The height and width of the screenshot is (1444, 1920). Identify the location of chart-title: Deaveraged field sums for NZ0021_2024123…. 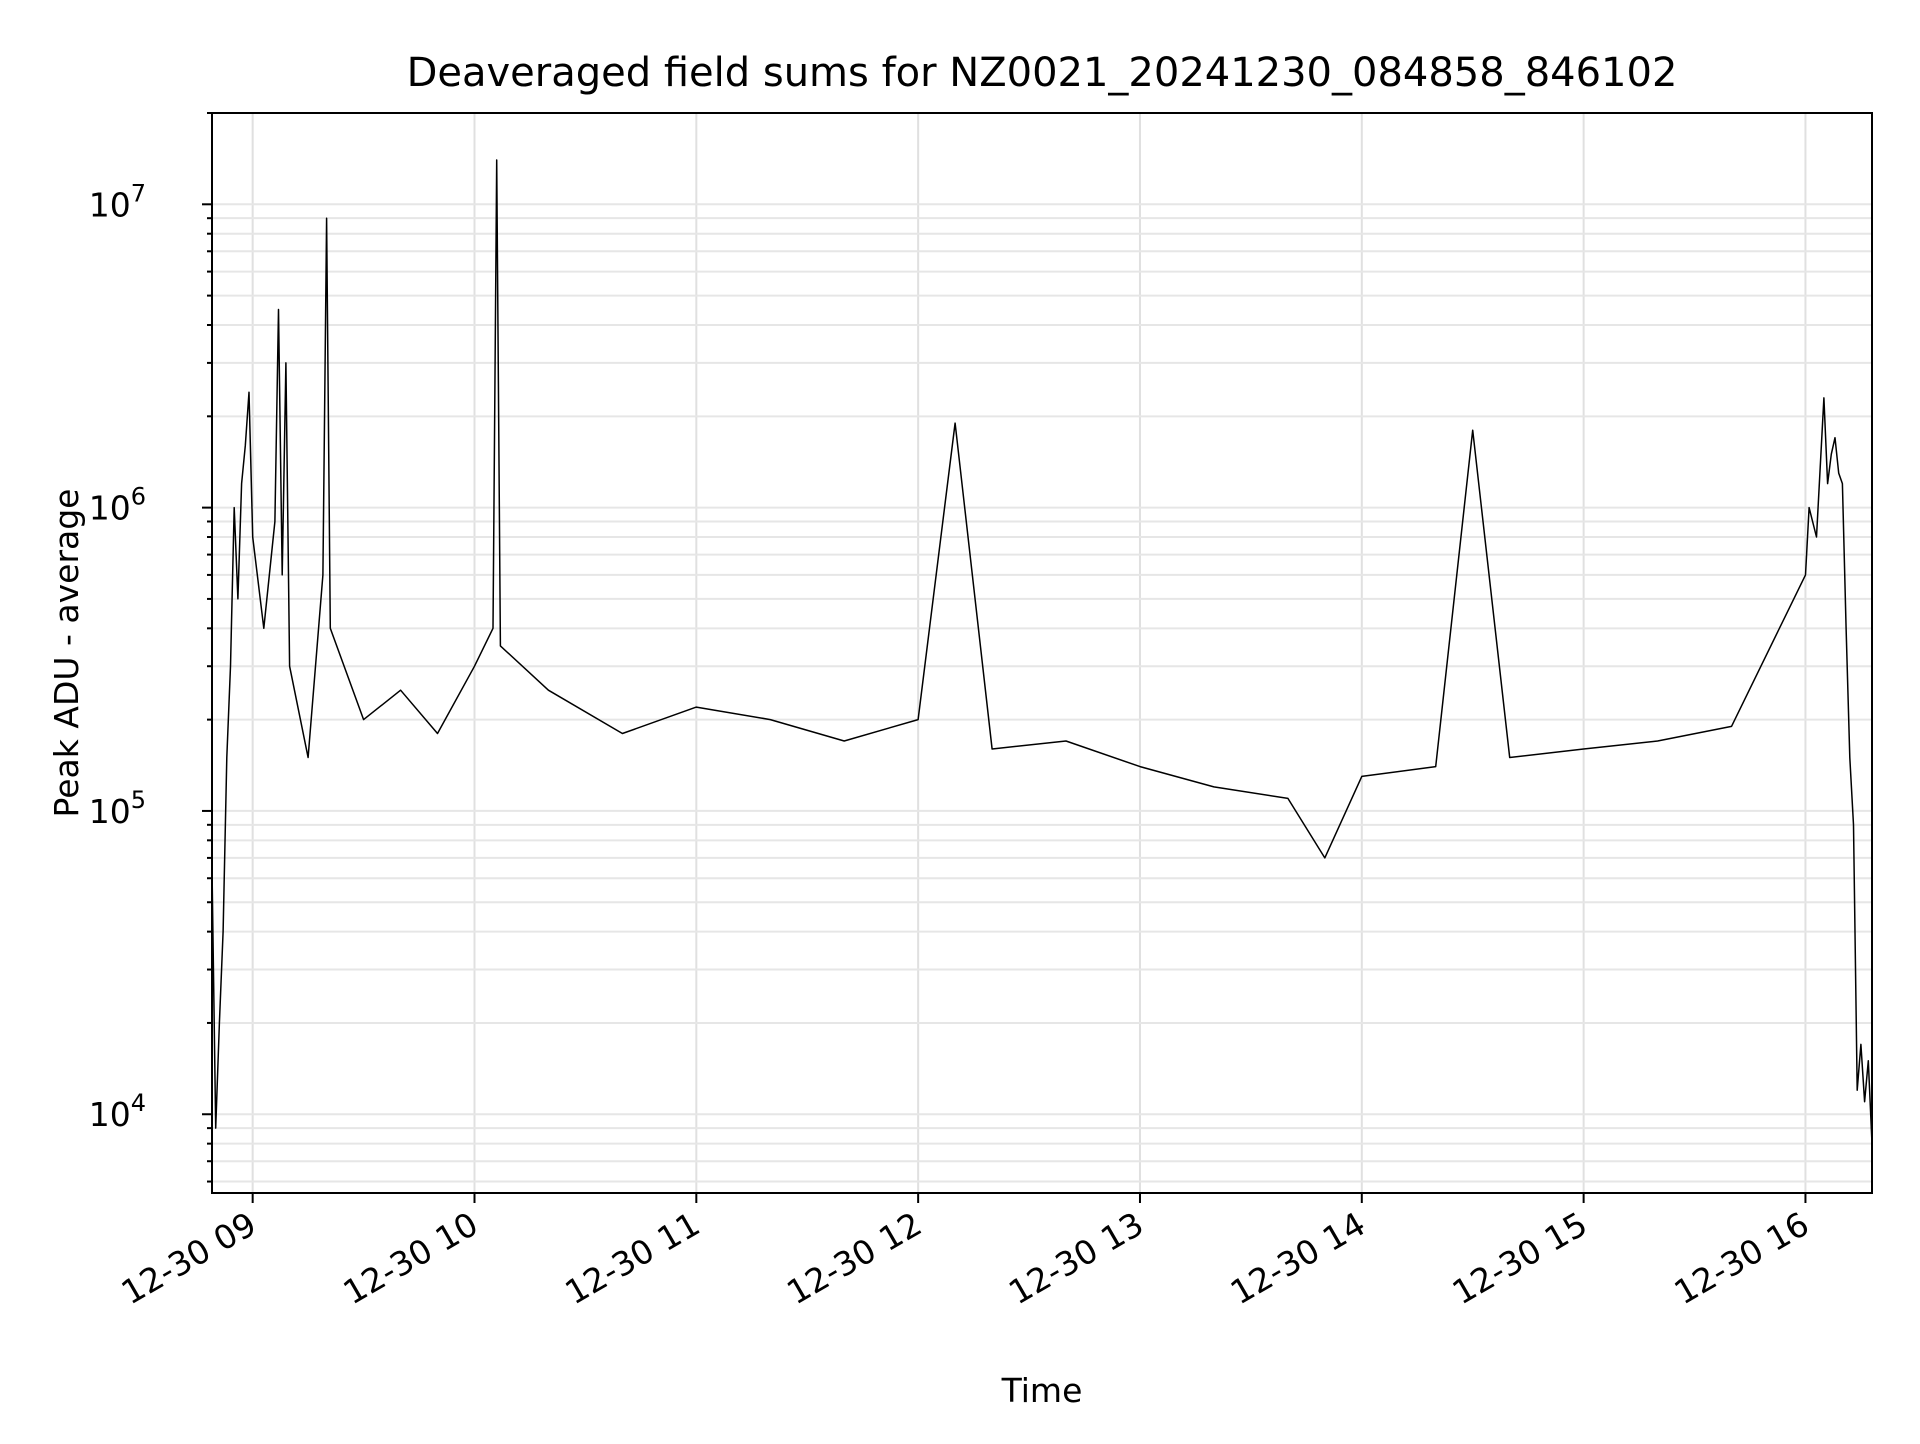
(1042, 73).